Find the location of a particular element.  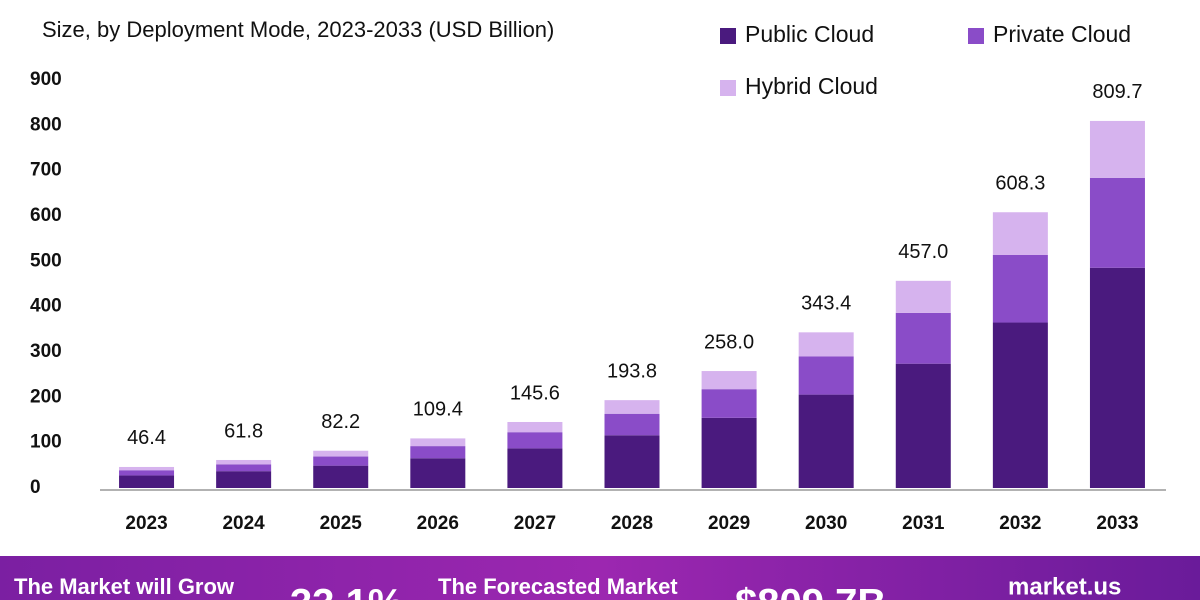

x-tick-label: 2024 is located at coordinates (243, 523).